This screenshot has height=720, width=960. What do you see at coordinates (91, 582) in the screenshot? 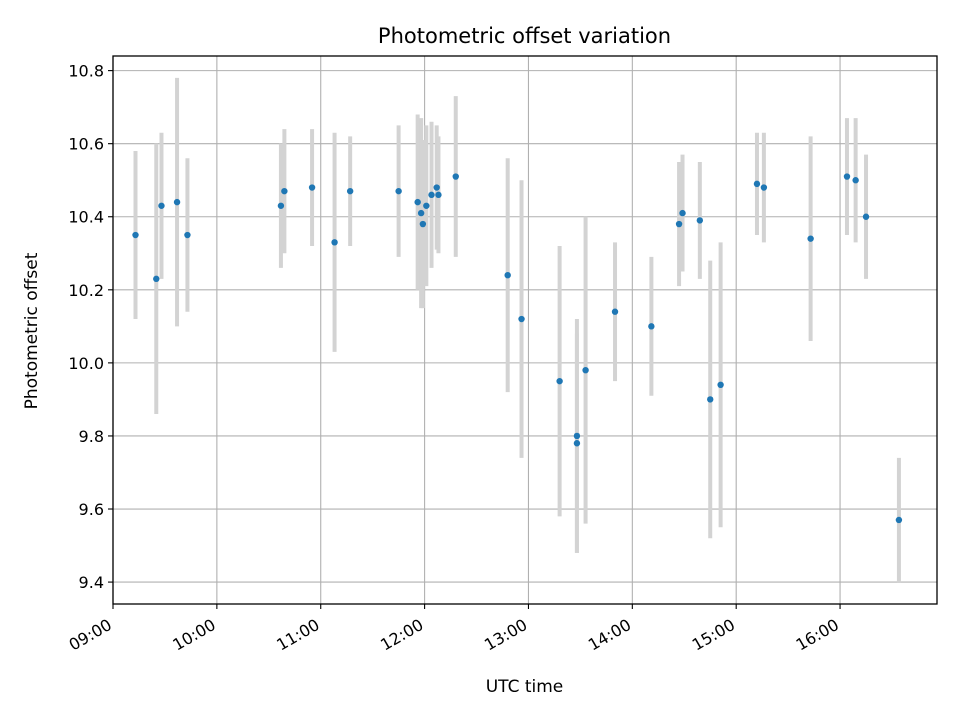
I see `y-tick-label: 9.4` at bounding box center [91, 582].